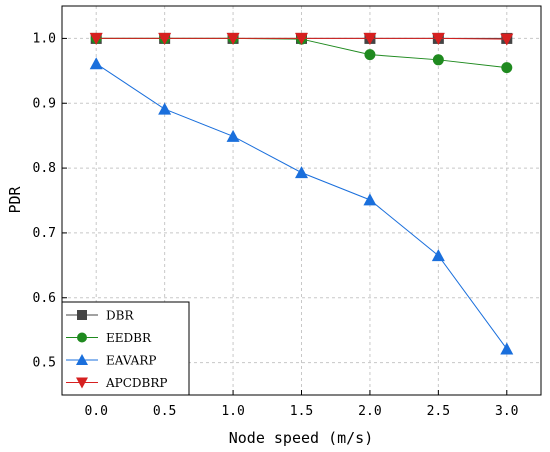 This screenshot has height=452, width=550. Describe the element at coordinates (301, 411) in the screenshot. I see `x-tick-label: 1.5` at that location.